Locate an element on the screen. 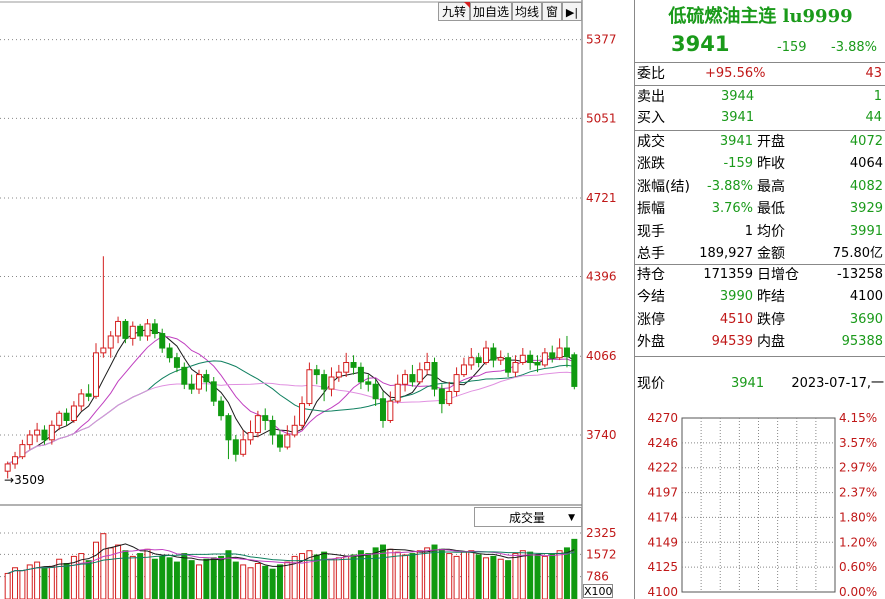  buy-label: 买入 is located at coordinates (651, 118).